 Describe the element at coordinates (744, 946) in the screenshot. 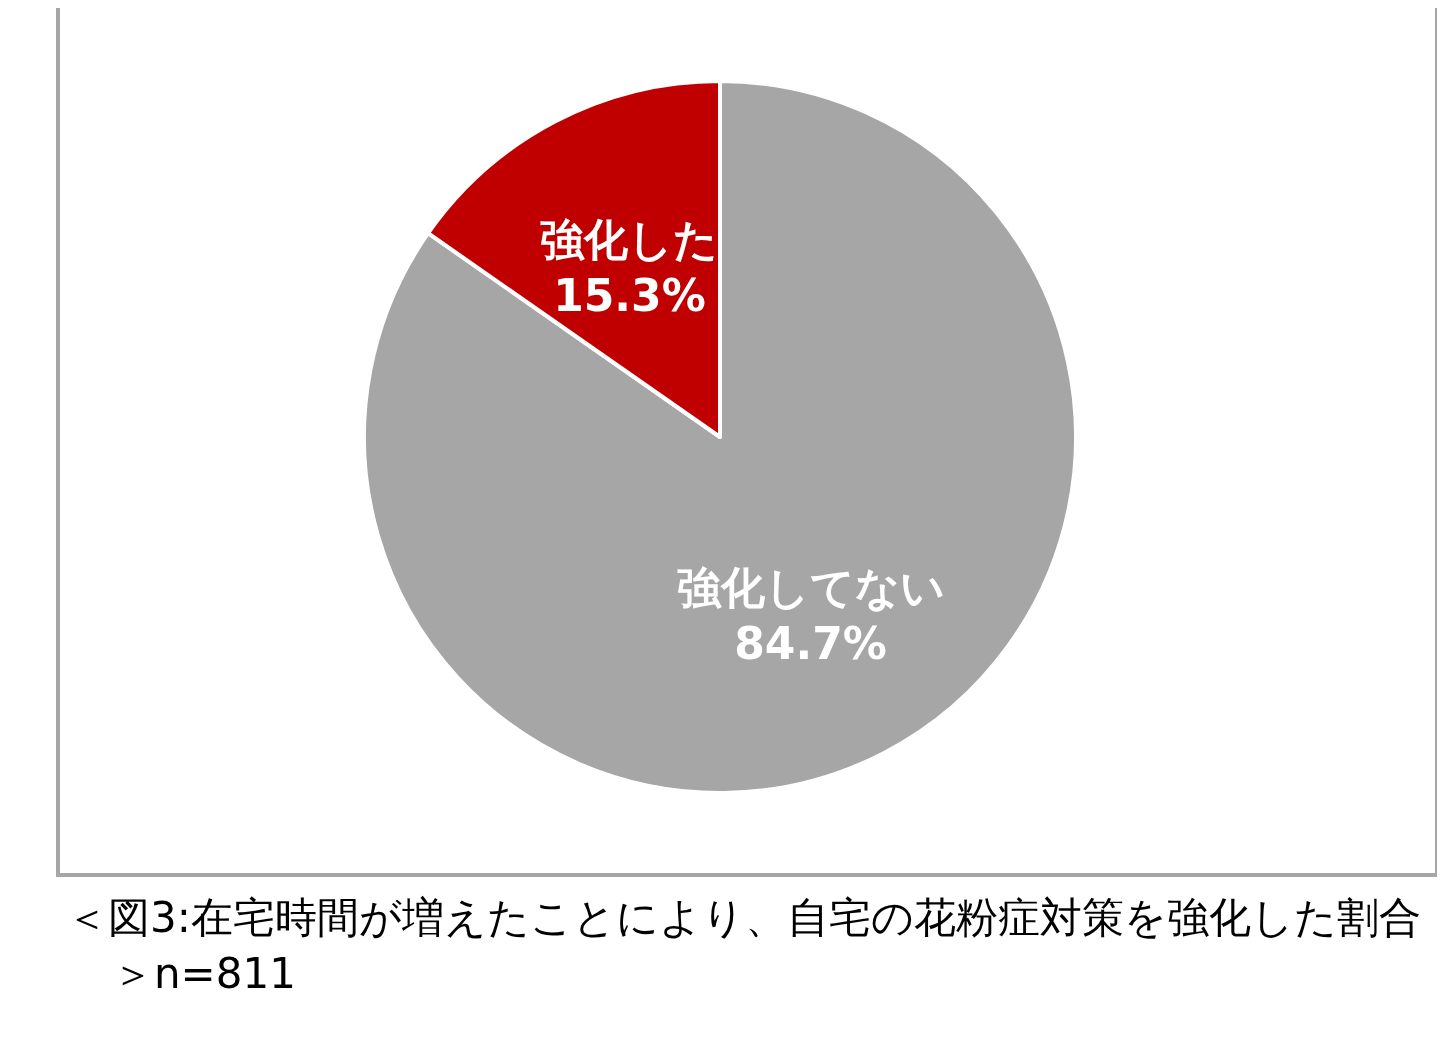

I see `text: ＜図3:在宅時間が増えたことにより、自宅の花粉症対策を強化した割合＞n=811` at that location.